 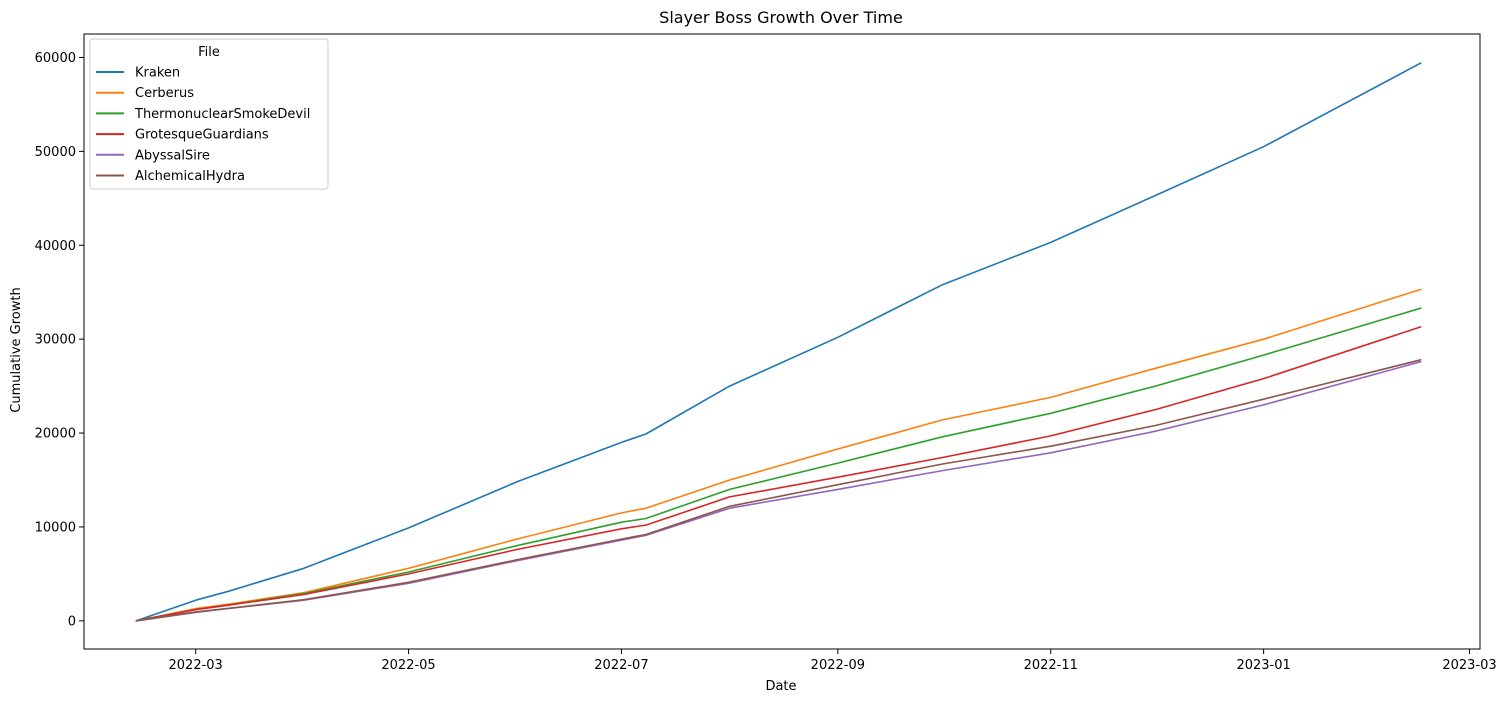 I want to click on y-tick-label: 20000, so click(x=55, y=434).